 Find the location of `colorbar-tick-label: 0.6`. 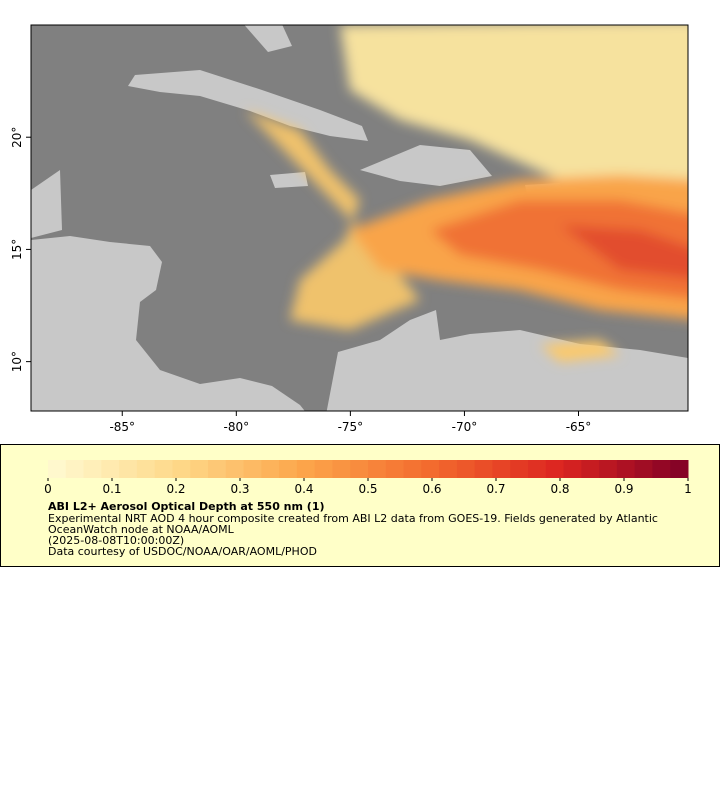

colorbar-tick-label: 0.6 is located at coordinates (431, 489).